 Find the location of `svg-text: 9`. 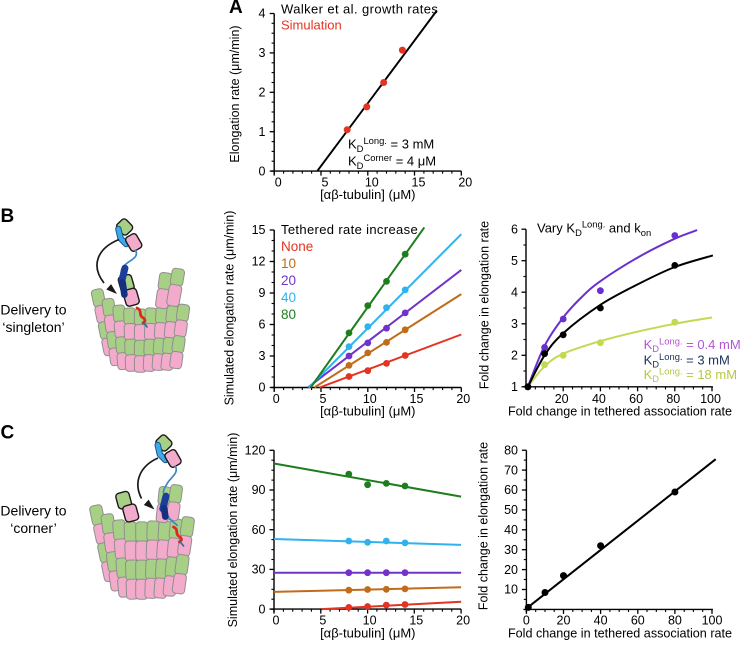

svg-text: 9 is located at coordinates (262, 293).